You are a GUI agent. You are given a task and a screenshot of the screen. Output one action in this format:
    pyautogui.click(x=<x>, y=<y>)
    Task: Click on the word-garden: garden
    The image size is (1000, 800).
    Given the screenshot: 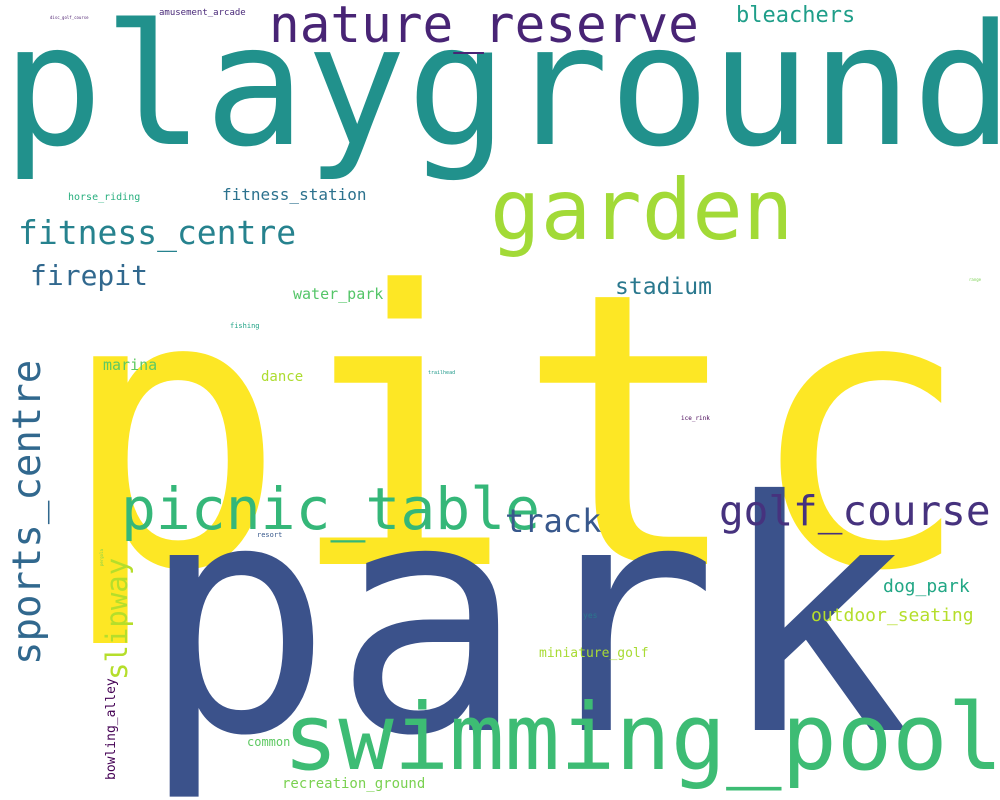 What is the action you would take?
    pyautogui.click(x=642, y=210)
    